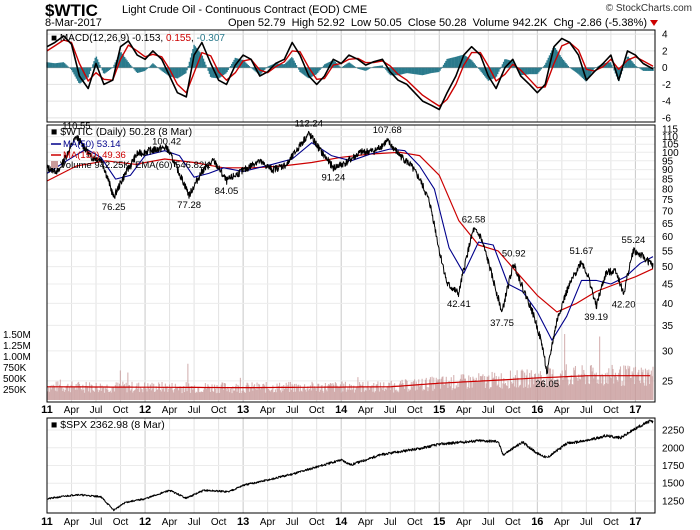  What do you see at coordinates (178, 38) in the screenshot?
I see `macd-legend-signal: 0.155` at bounding box center [178, 38].